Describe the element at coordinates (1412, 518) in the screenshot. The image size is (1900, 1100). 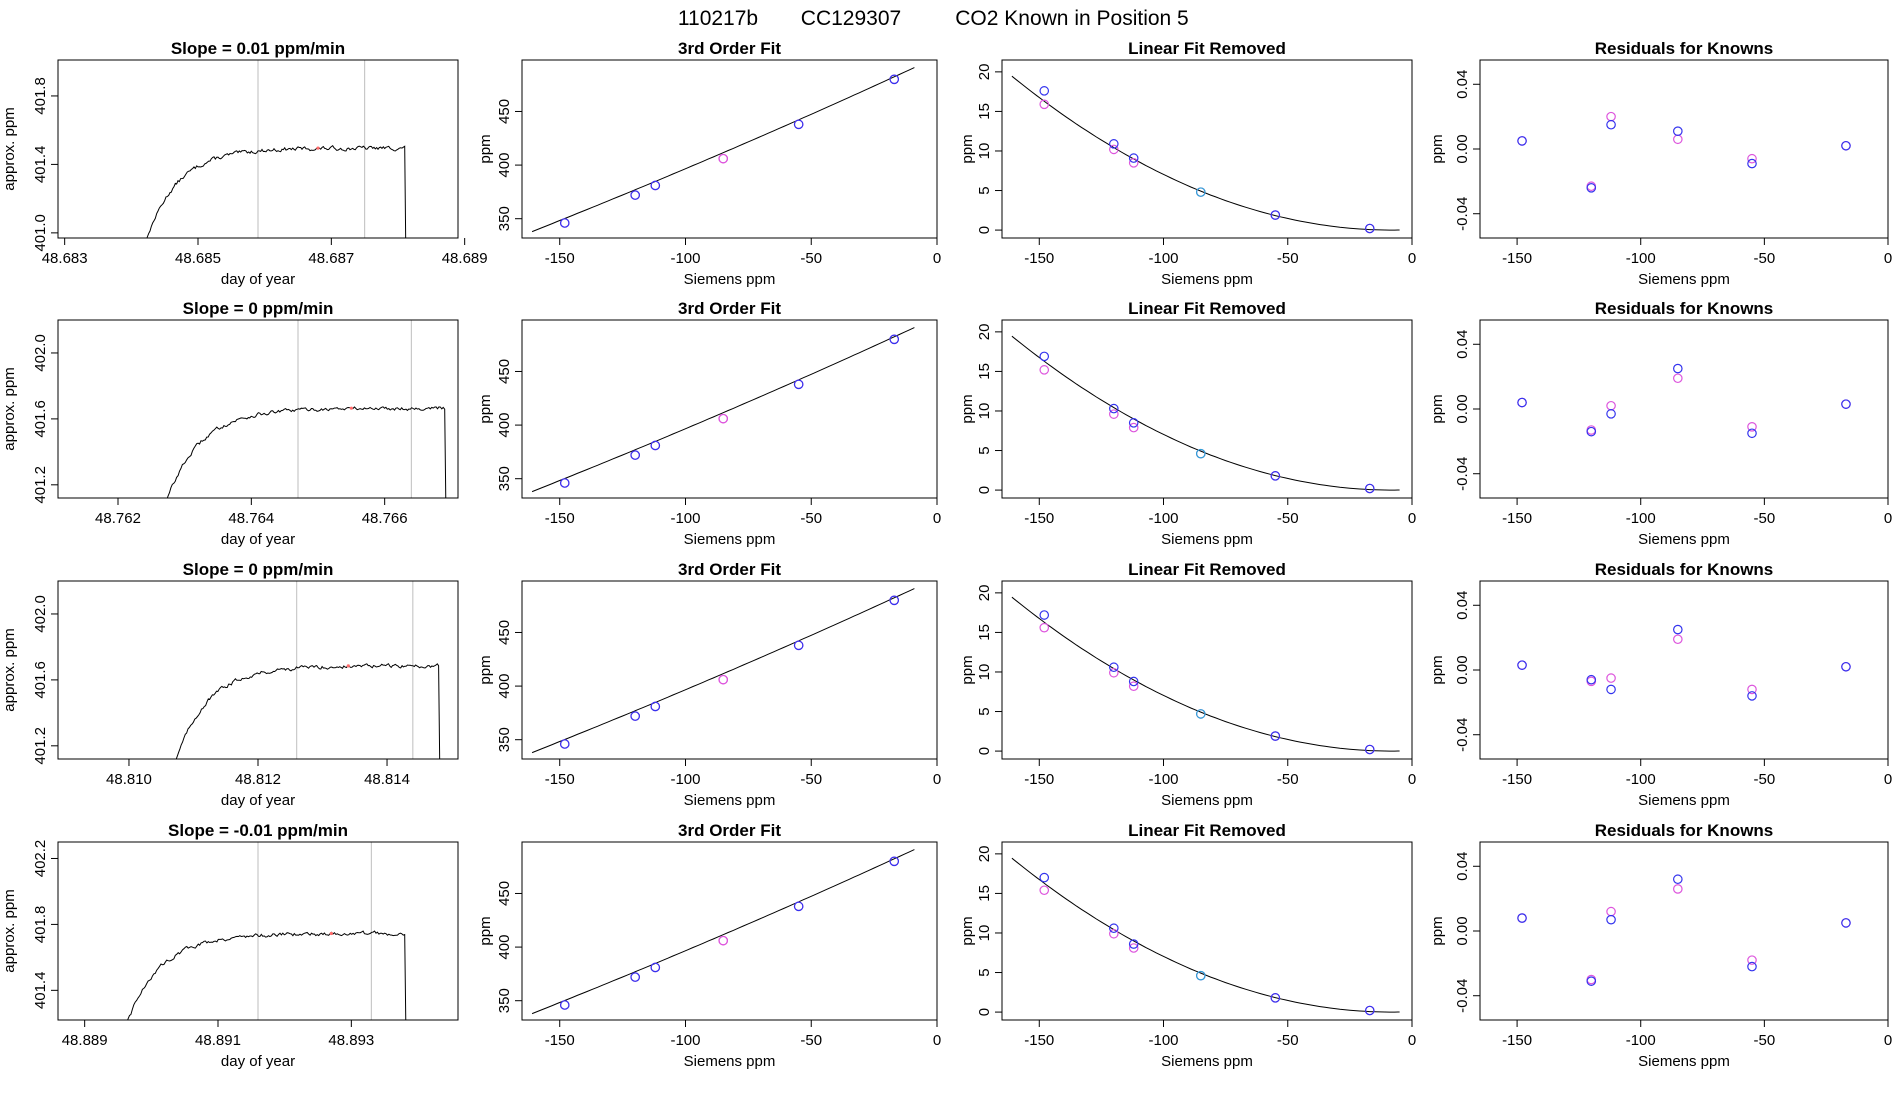
I see `linear-xtick-label: 0` at that location.